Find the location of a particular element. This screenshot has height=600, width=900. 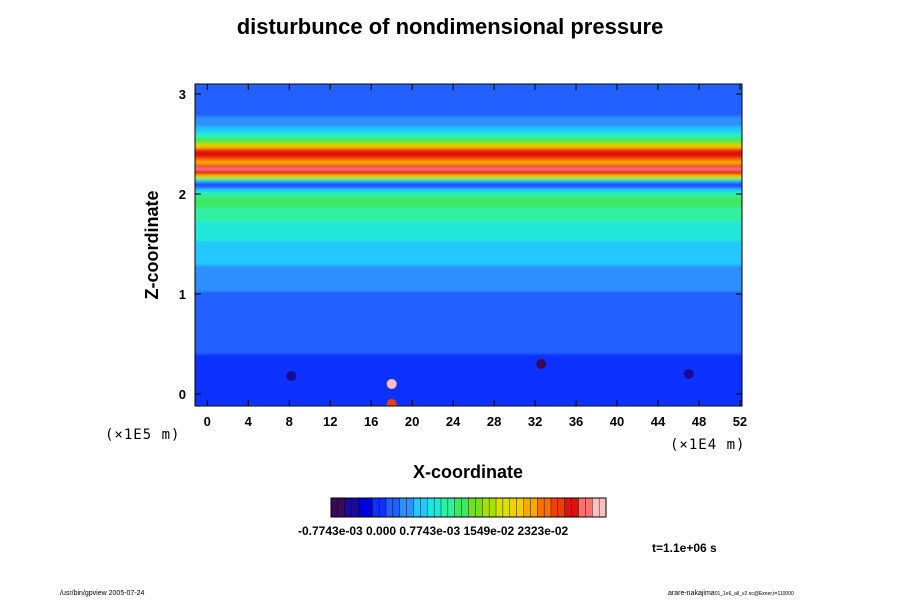

x-tick-label: 4 is located at coordinates (249, 421).